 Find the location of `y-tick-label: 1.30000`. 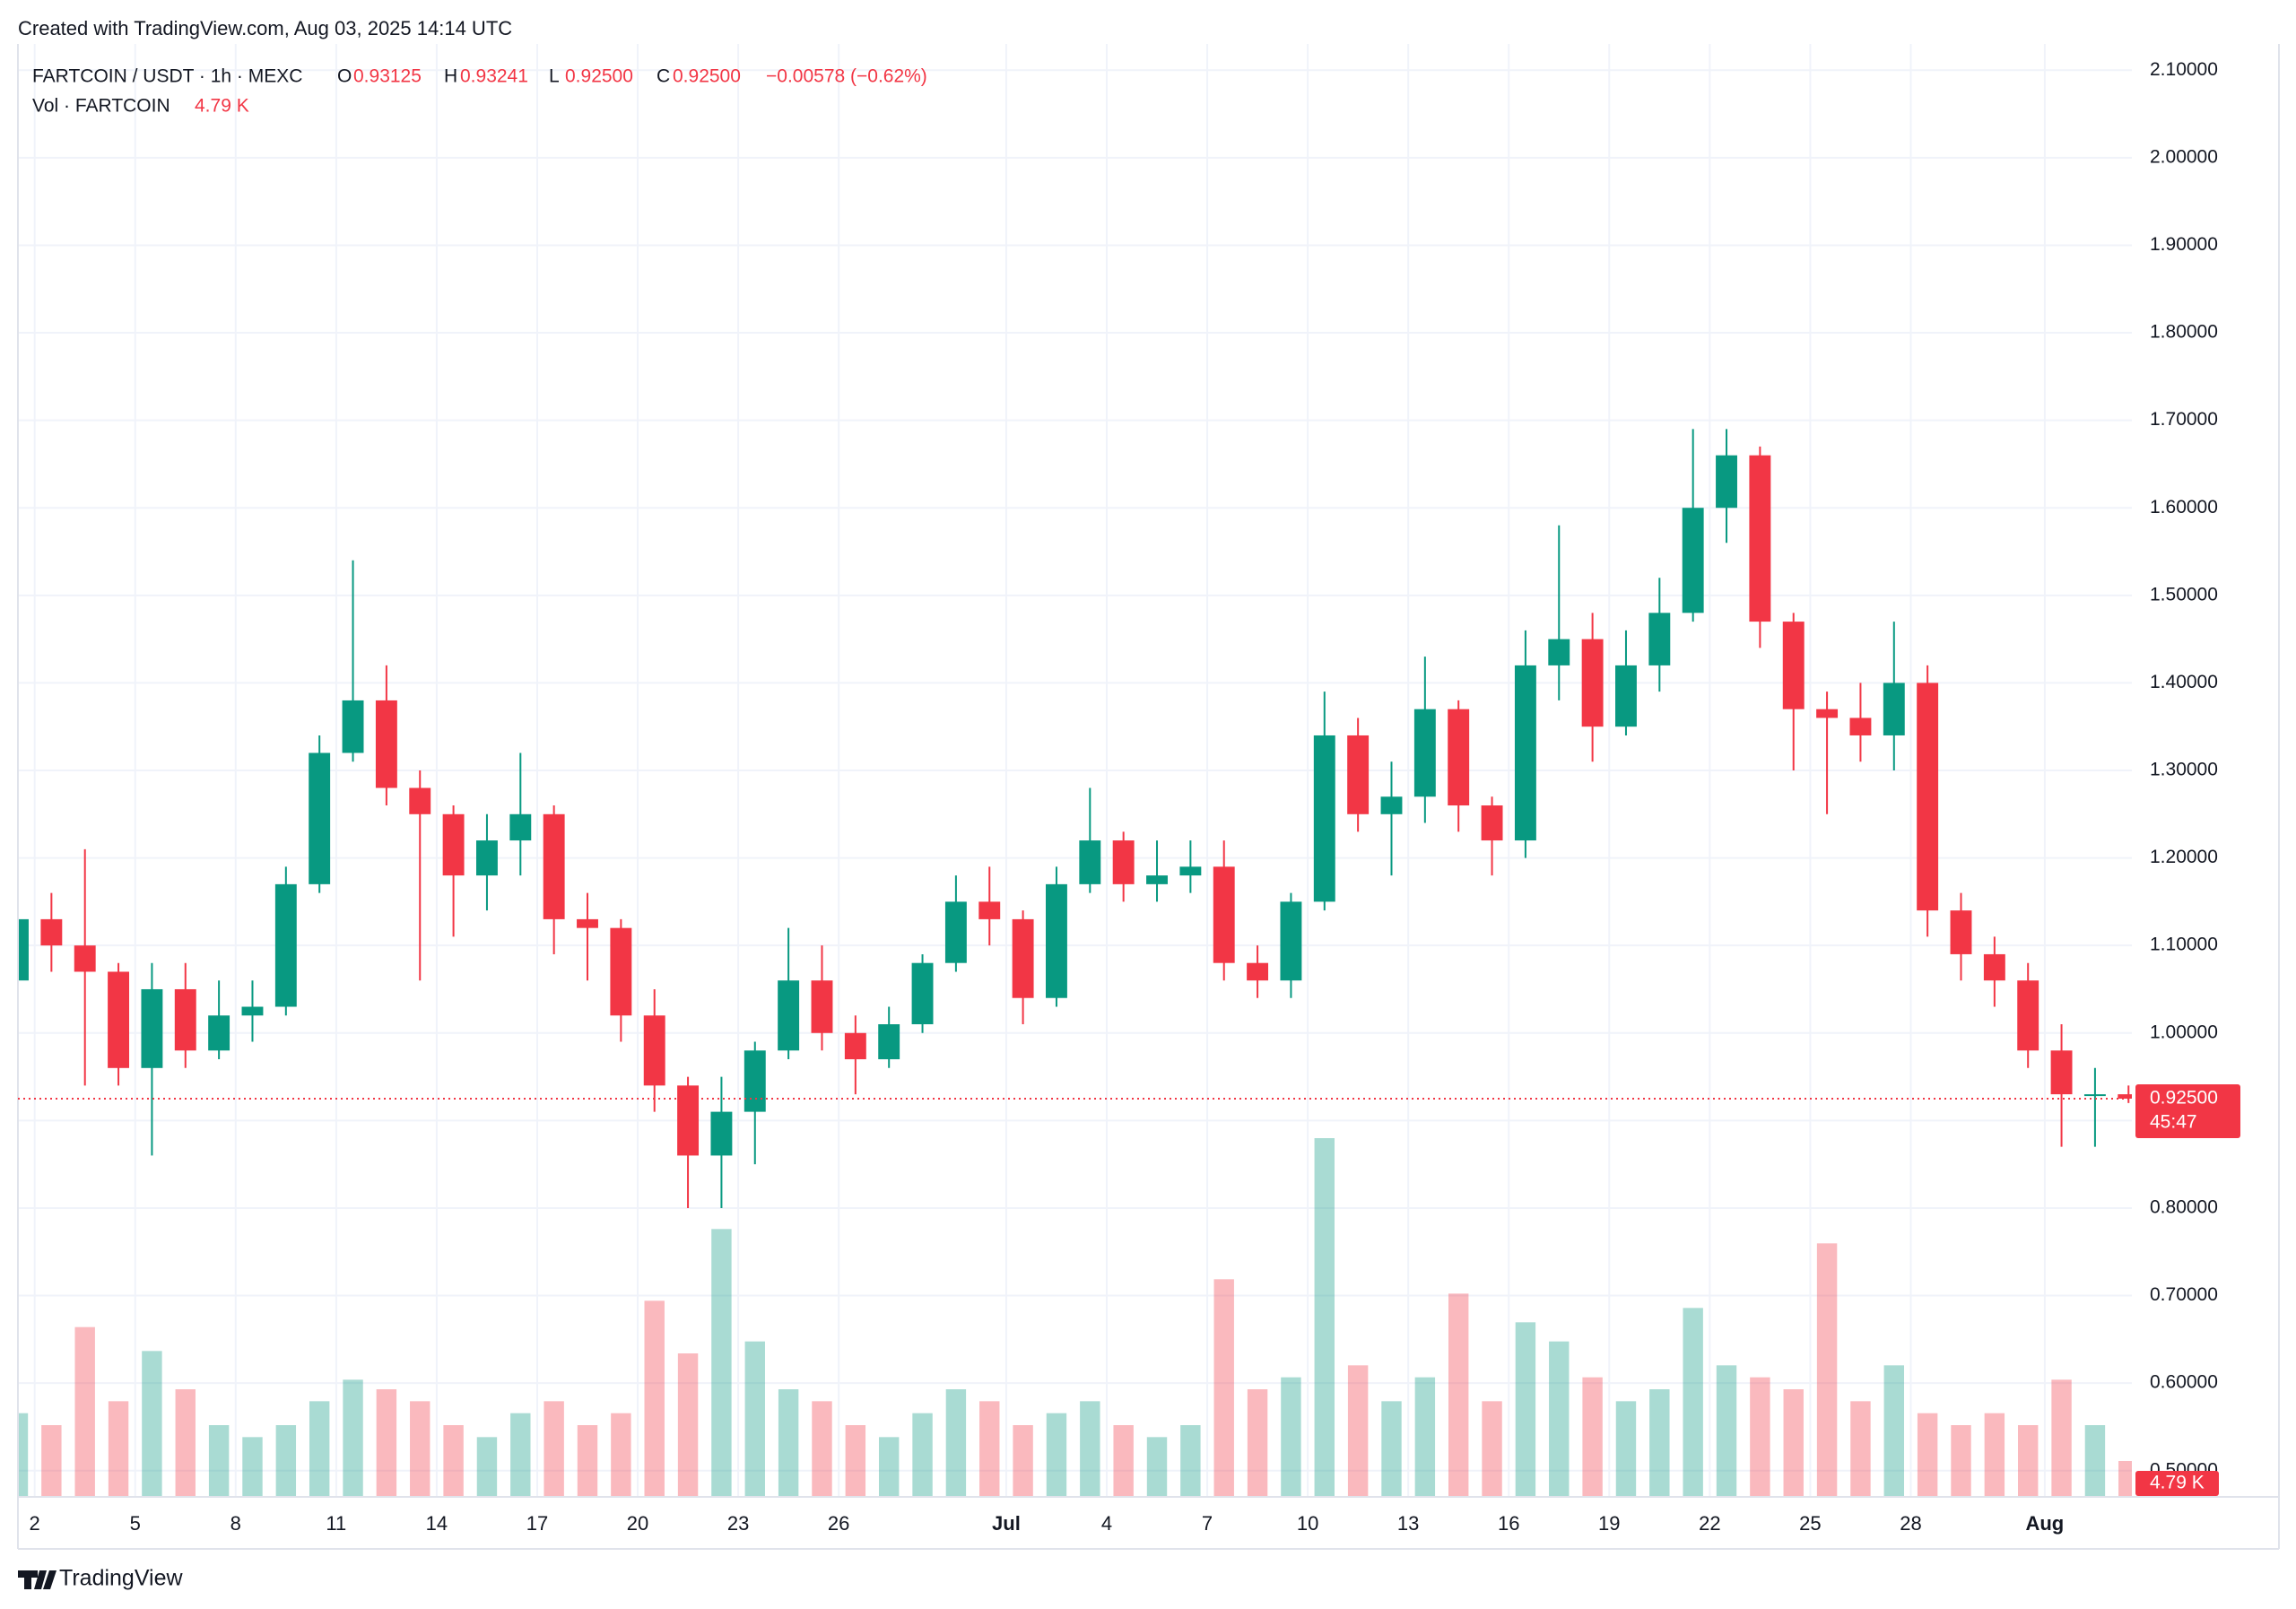

y-tick-label: 1.30000 is located at coordinates (2184, 770).